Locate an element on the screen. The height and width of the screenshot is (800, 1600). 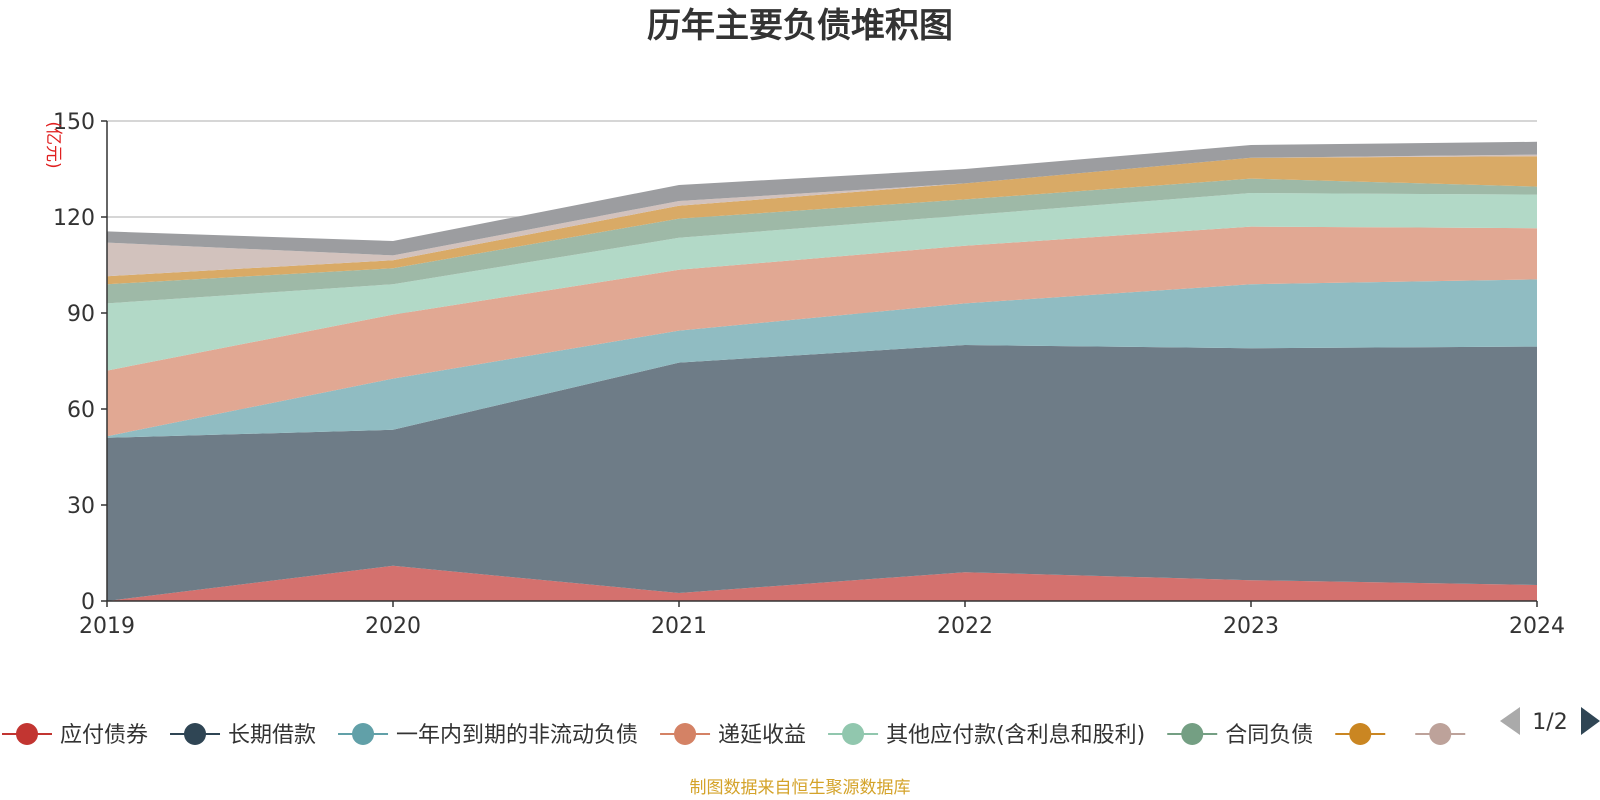
y-tick-label-60: 60 is located at coordinates (81, 410).